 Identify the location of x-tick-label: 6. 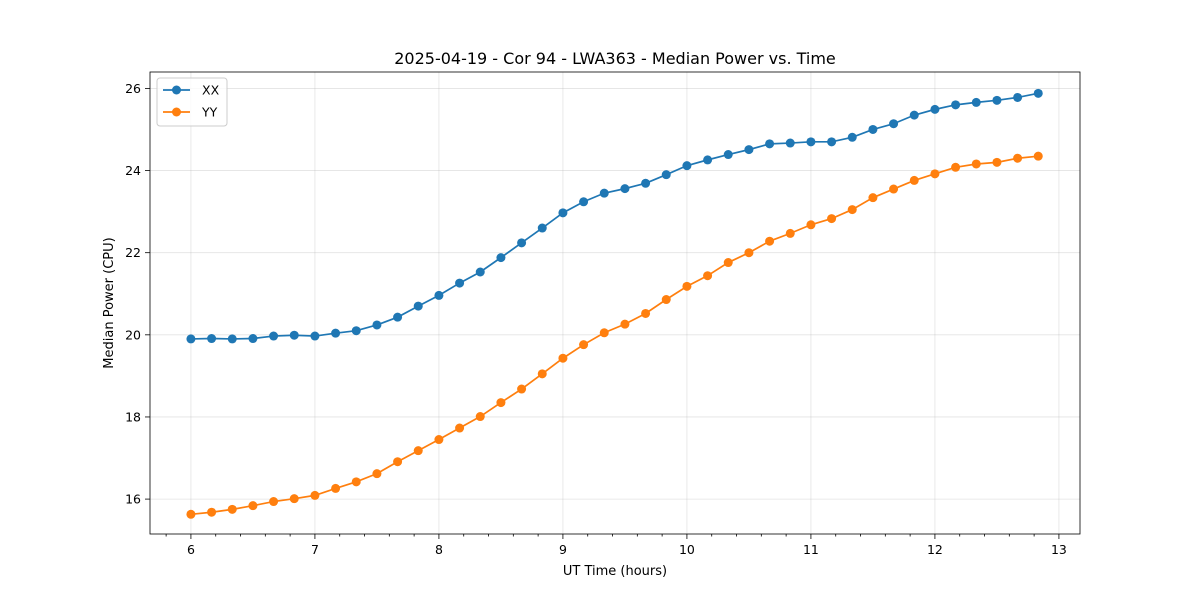
(191, 549).